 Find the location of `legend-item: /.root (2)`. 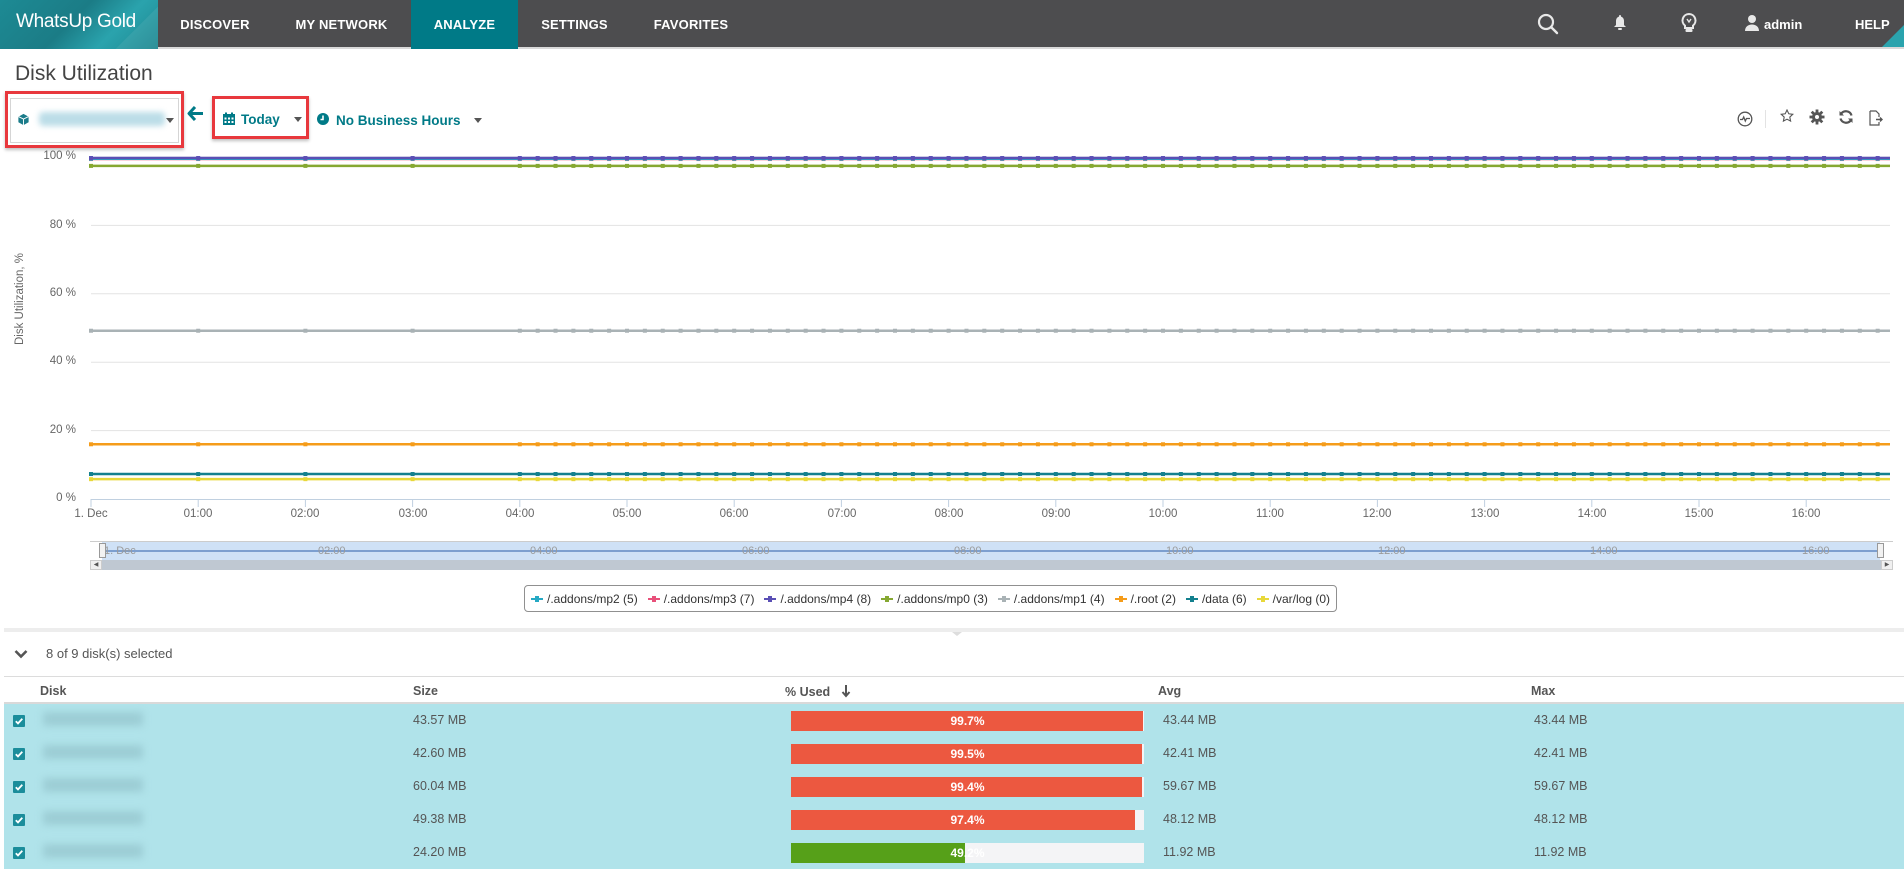

legend-item: /.root (2) is located at coordinates (1145, 599).